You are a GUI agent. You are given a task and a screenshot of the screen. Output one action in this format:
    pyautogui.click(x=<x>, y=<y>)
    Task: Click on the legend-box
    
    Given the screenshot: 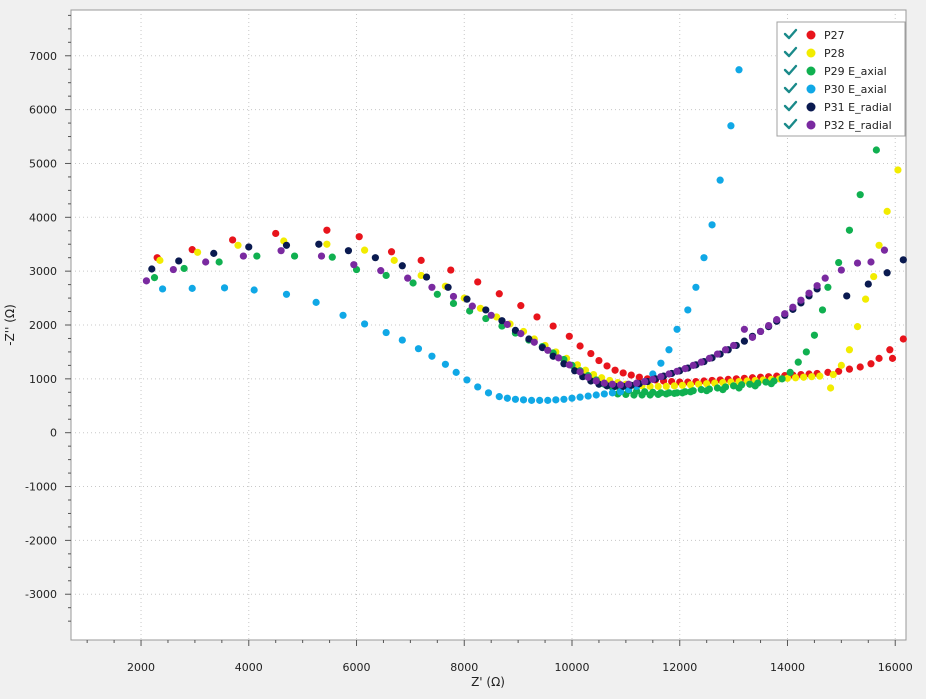 What is the action you would take?
    pyautogui.click(x=841, y=79)
    